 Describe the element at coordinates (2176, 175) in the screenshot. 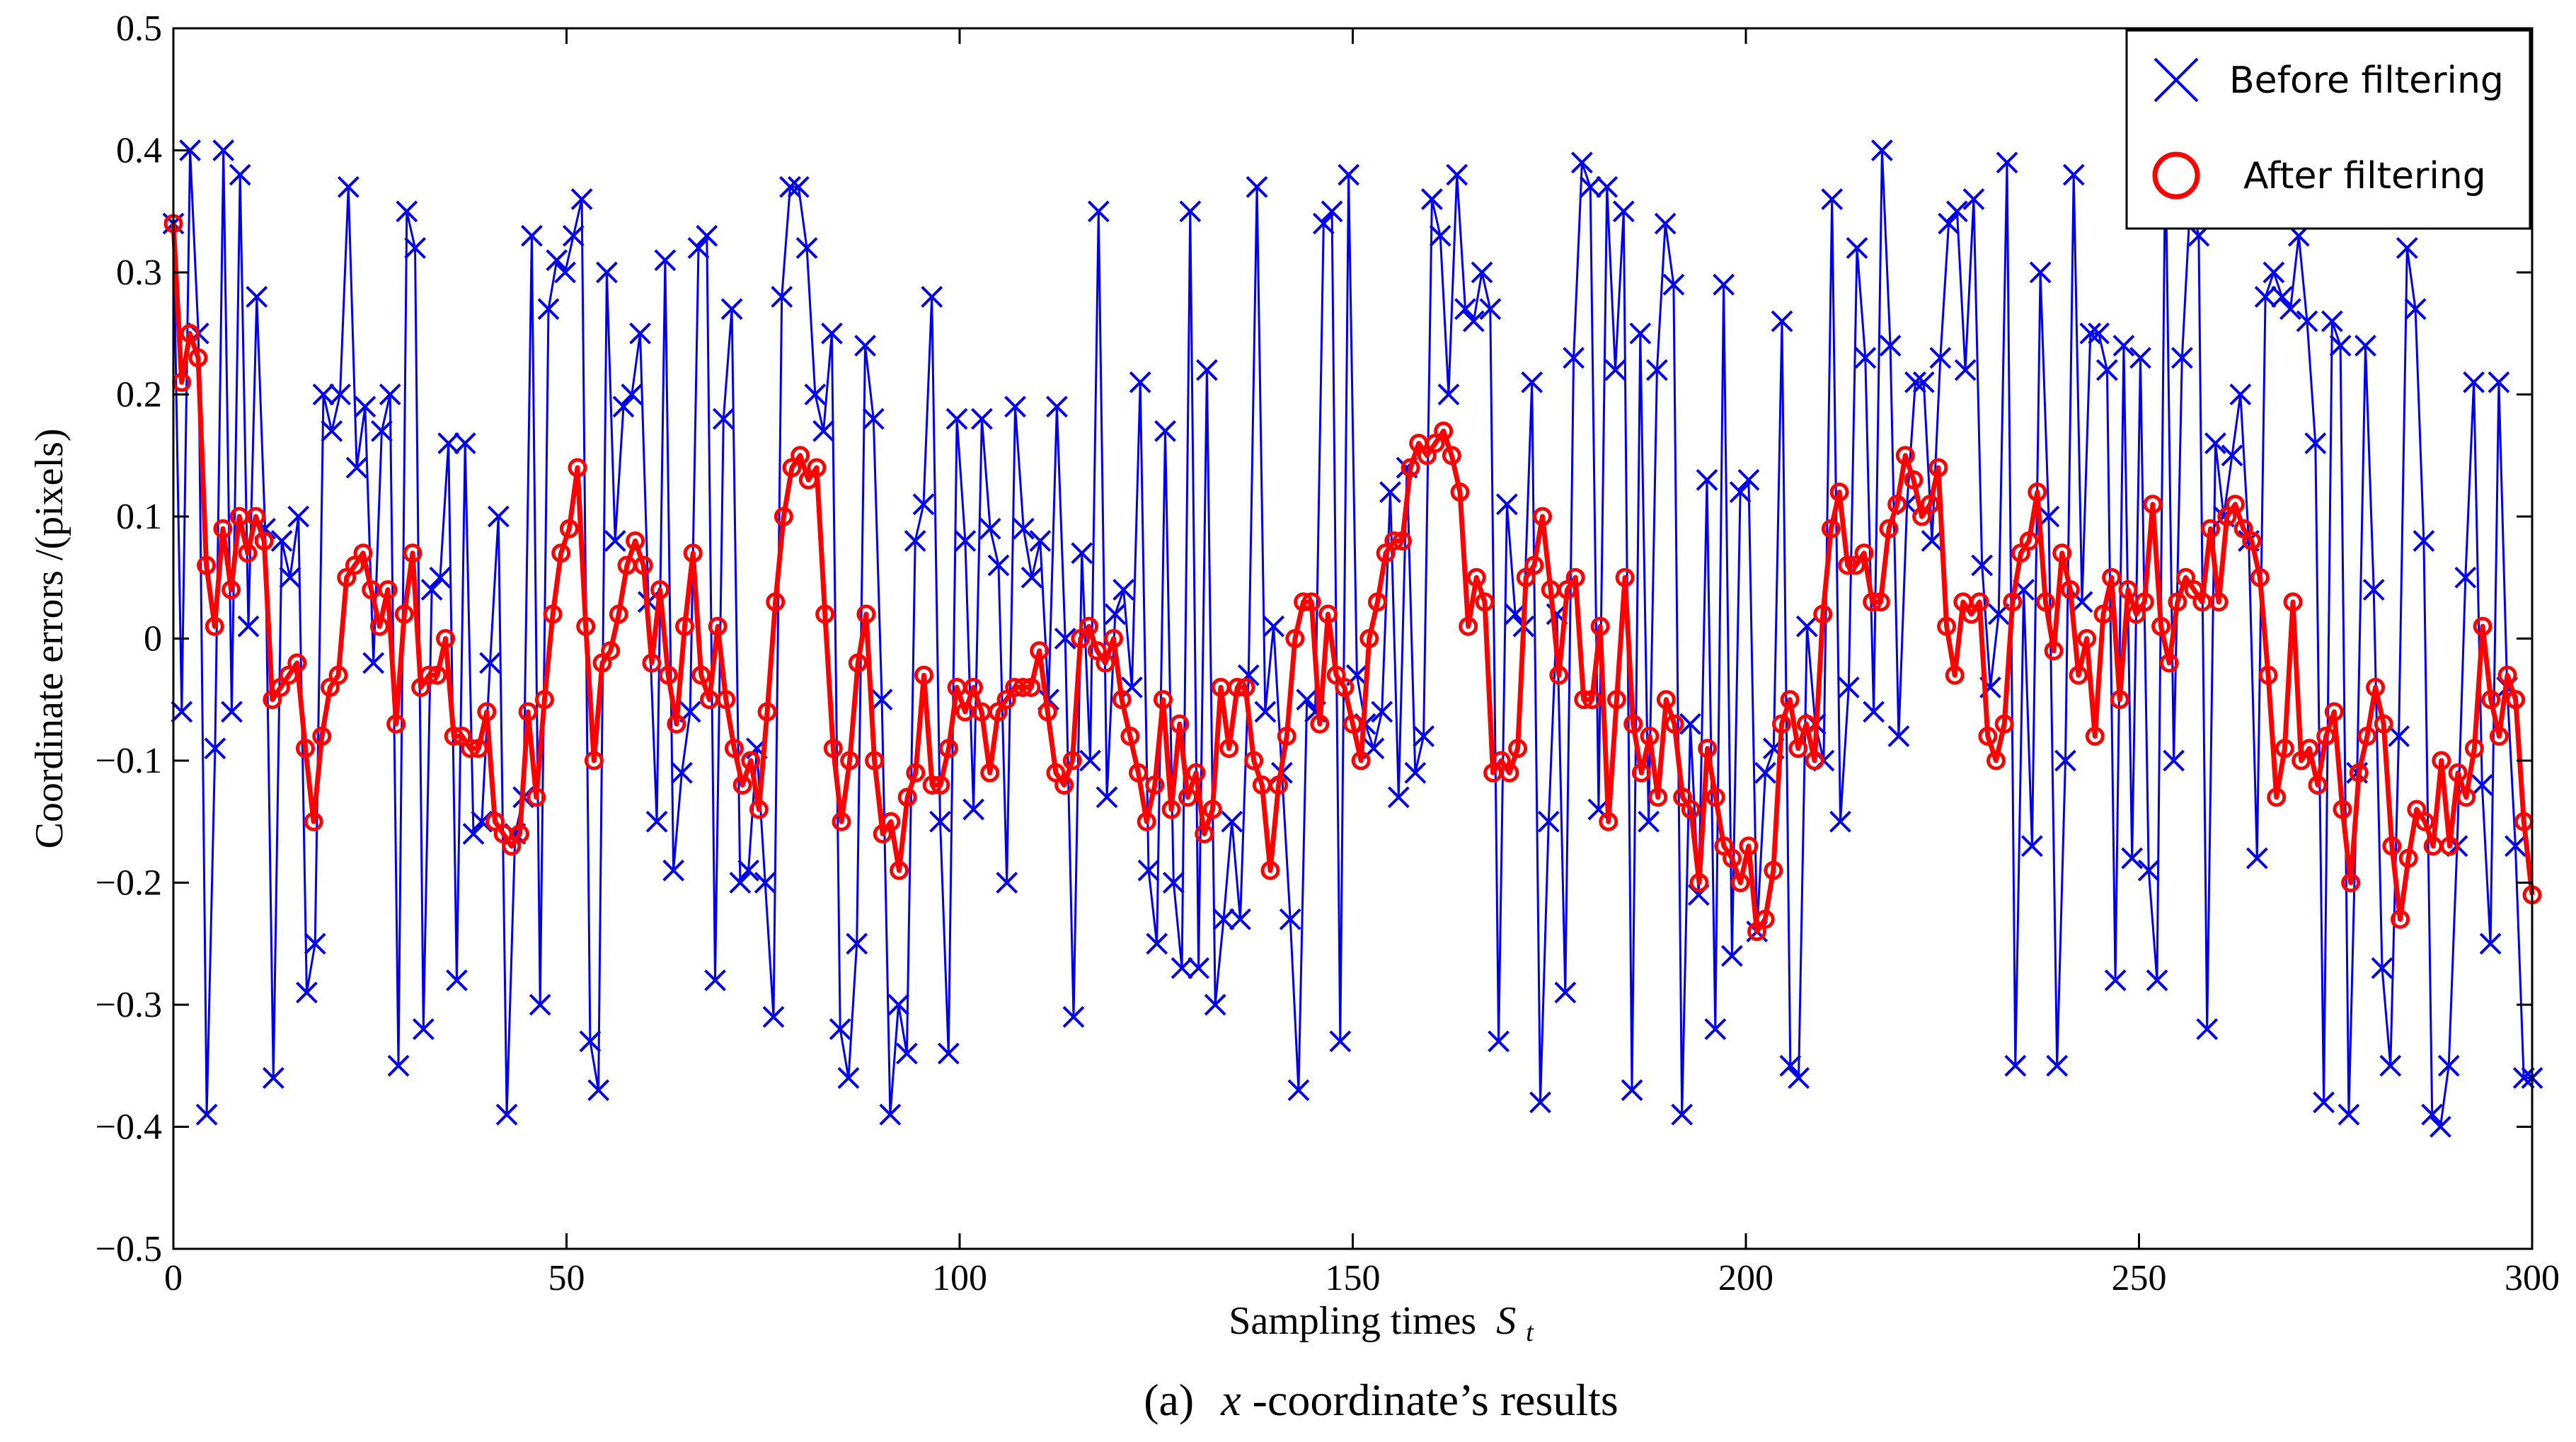

I see `legend-circle-mark` at that location.